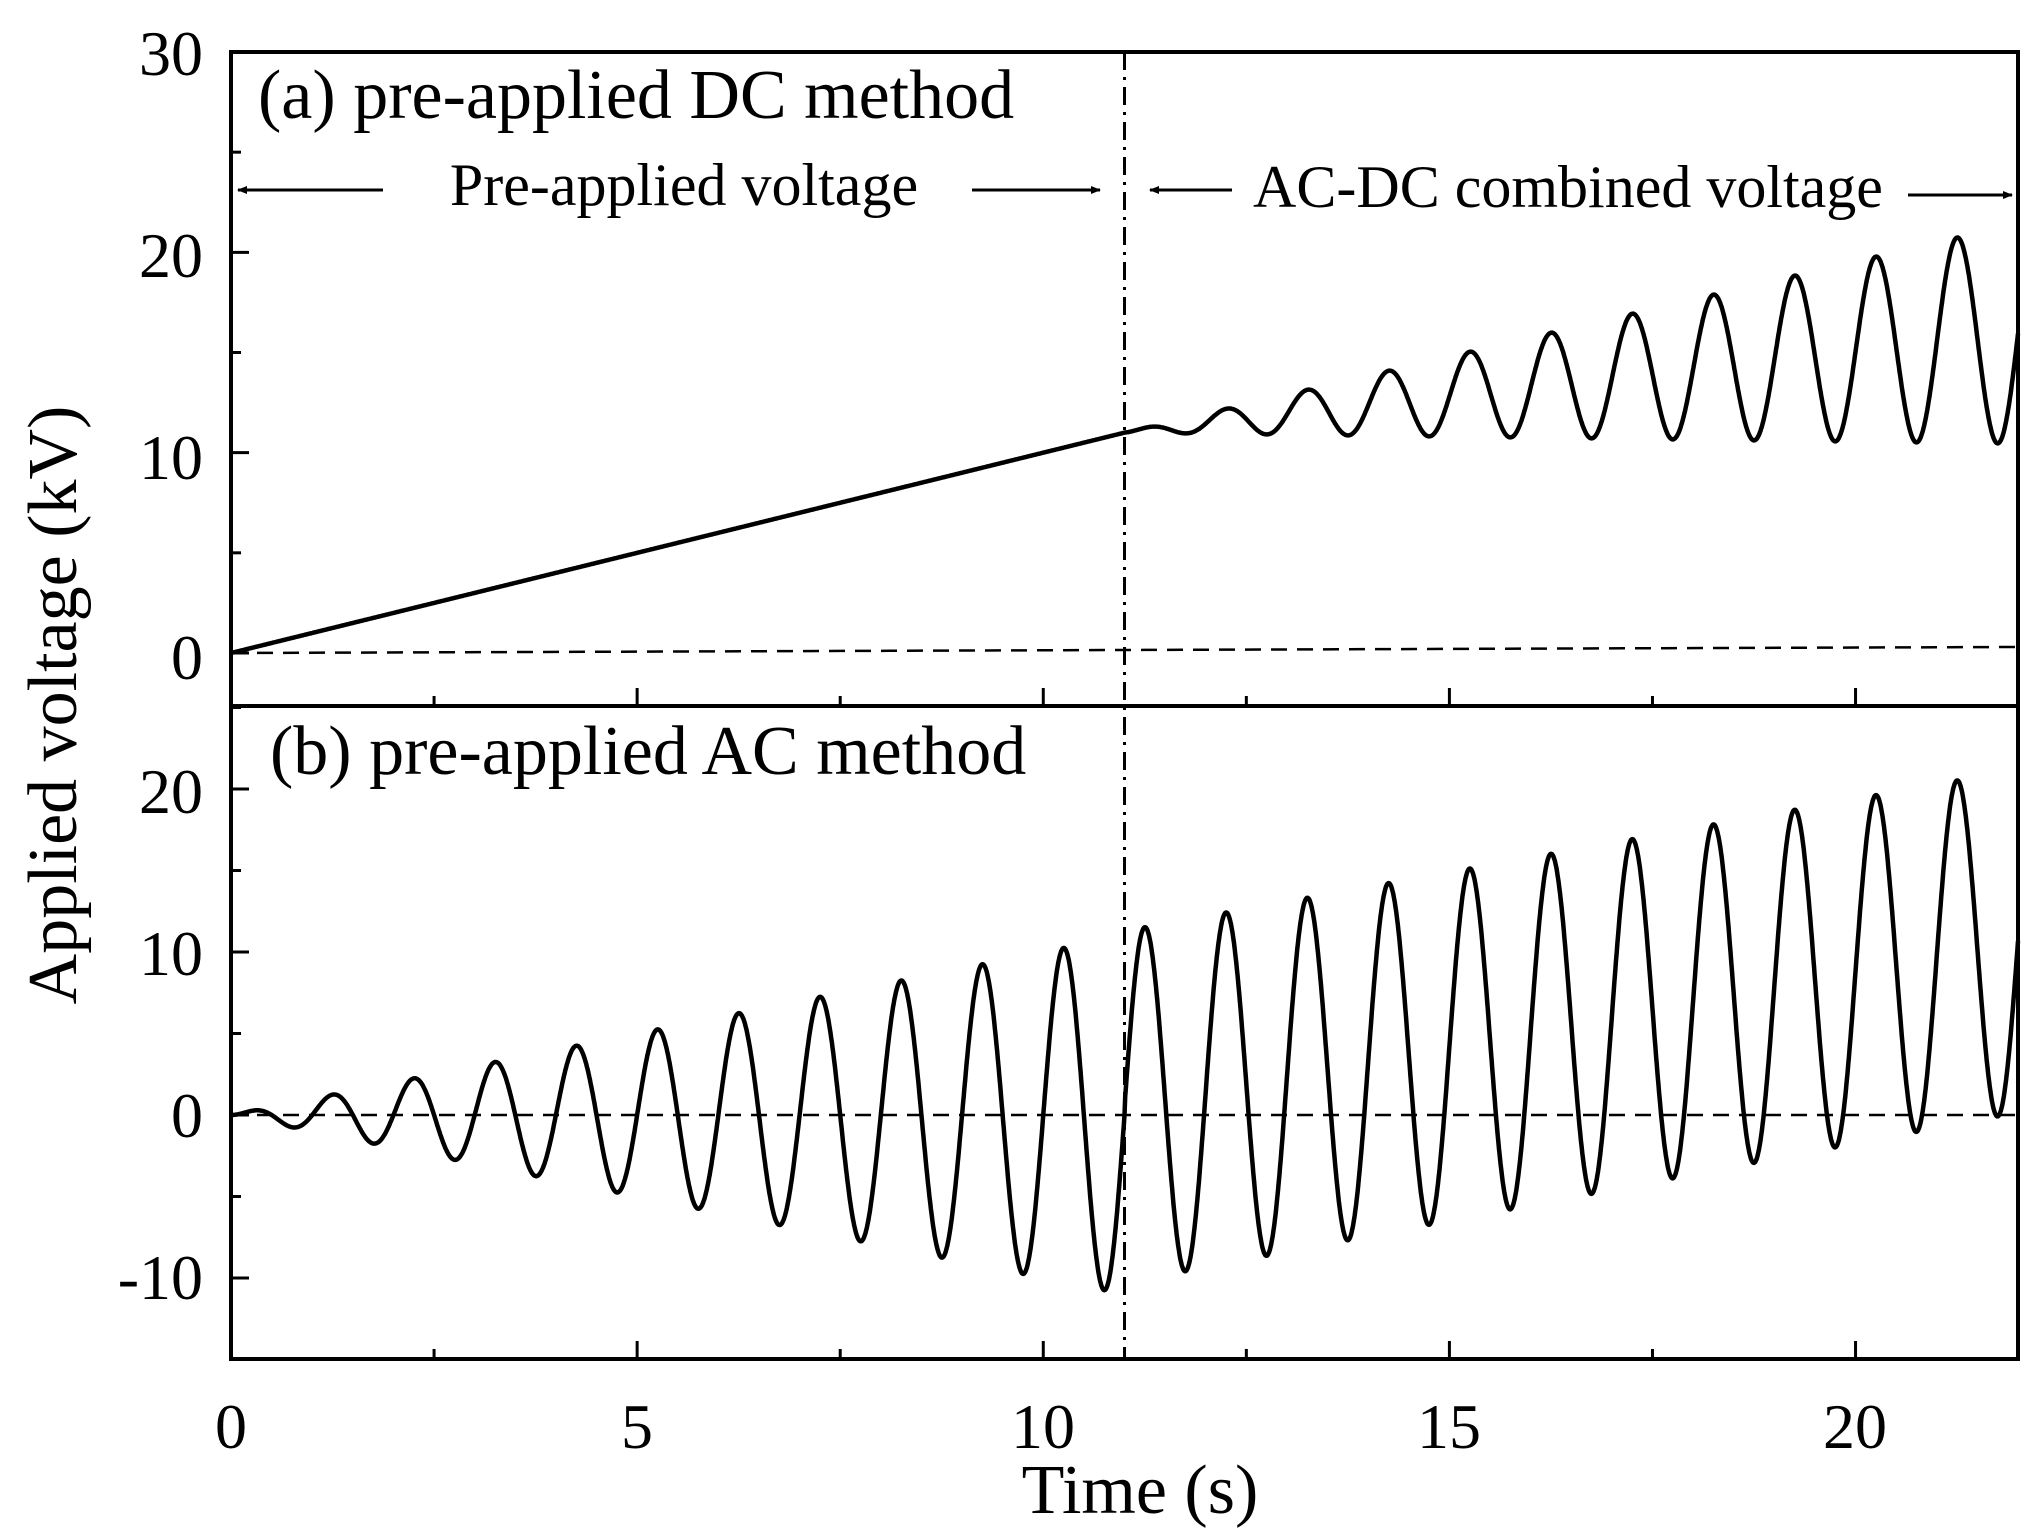 This screenshot has width=2031, height=1529. I want to click on y-axis-title: Applied voltage (kV), so click(53, 705).